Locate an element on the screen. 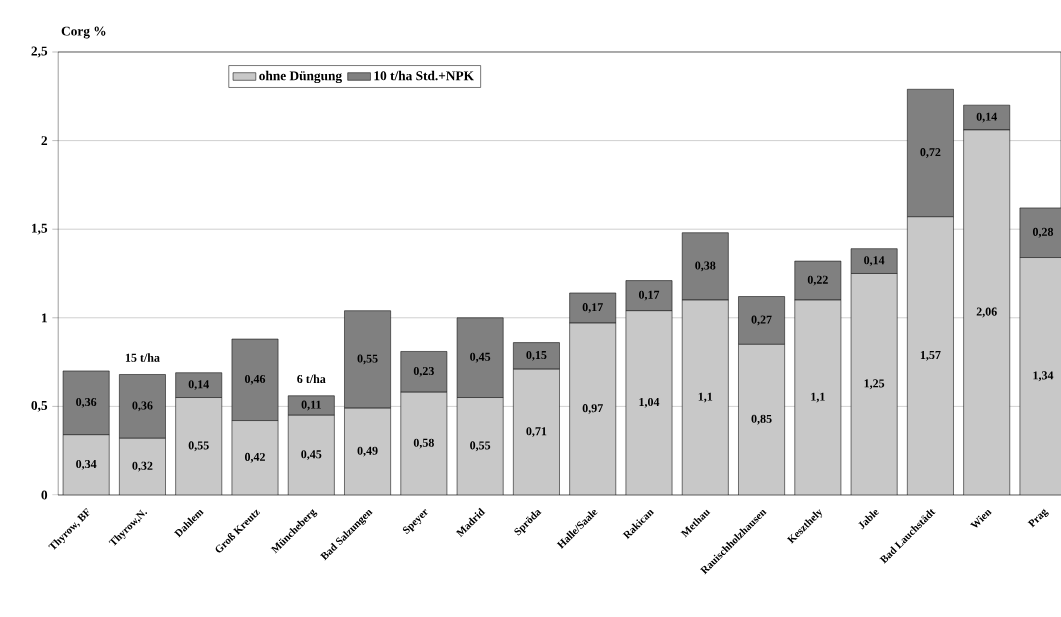 This screenshot has width=1061, height=617. legend-label: 10 t/ha Std.+NPK is located at coordinates (424, 75).